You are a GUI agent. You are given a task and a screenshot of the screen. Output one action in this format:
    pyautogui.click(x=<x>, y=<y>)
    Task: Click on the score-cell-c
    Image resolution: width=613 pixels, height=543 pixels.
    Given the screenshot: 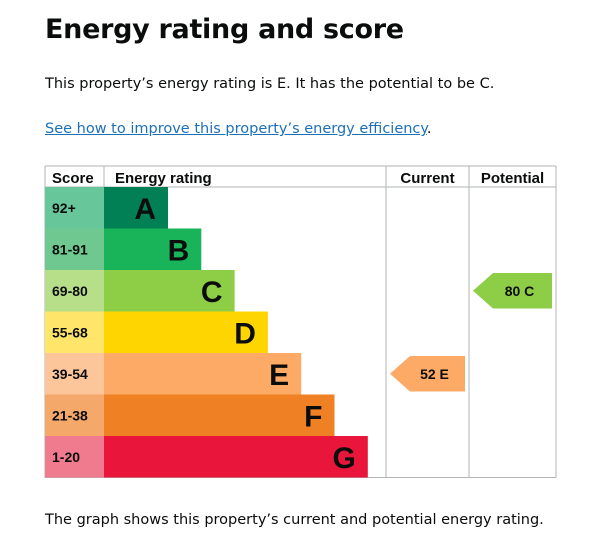 What is the action you would take?
    pyautogui.click(x=74, y=291)
    